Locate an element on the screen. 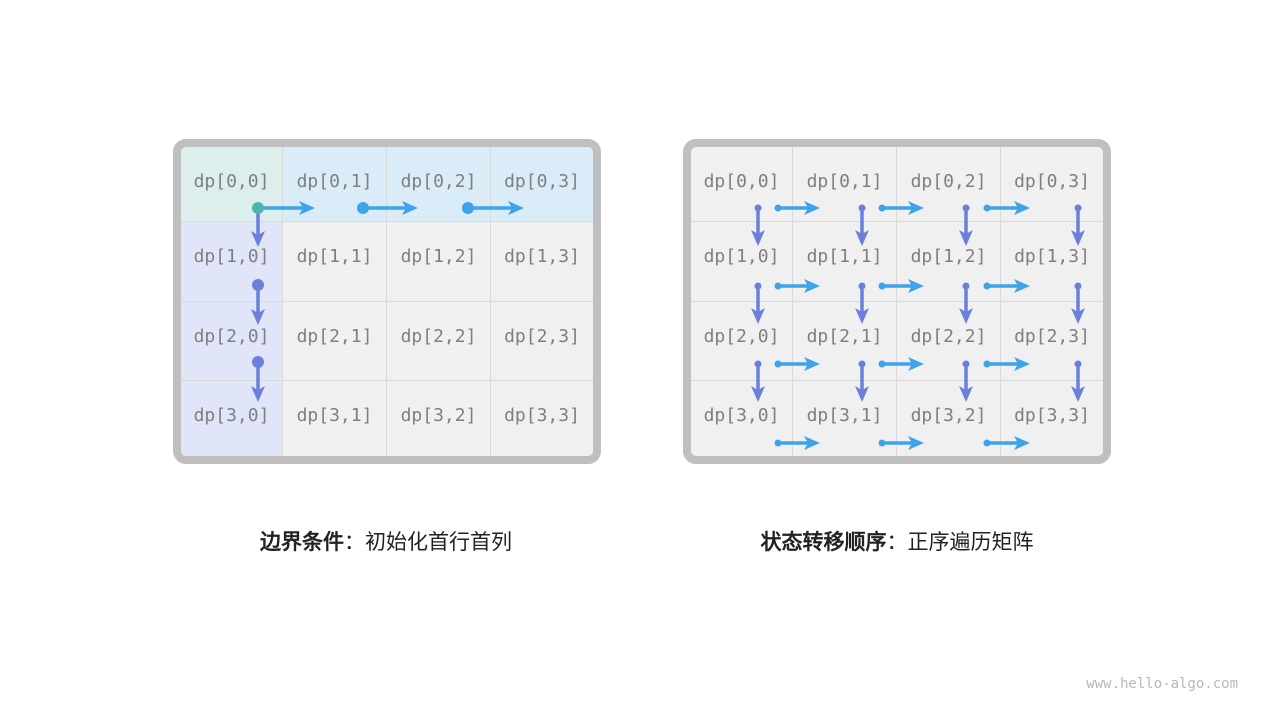  left-caption: 边界条件：初始化首行首列 is located at coordinates (386, 541).